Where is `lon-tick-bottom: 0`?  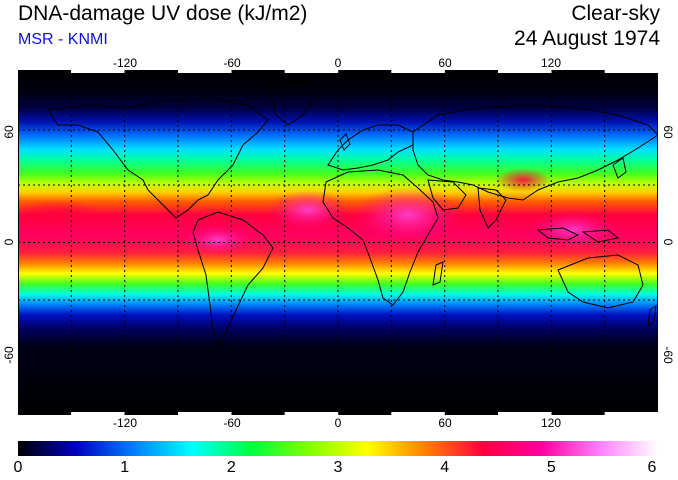
lon-tick-bottom: 0 is located at coordinates (338, 423).